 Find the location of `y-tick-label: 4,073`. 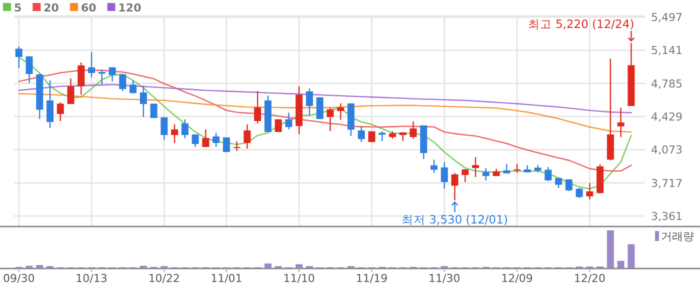

y-tick-label: 4,073 is located at coordinates (666, 150).